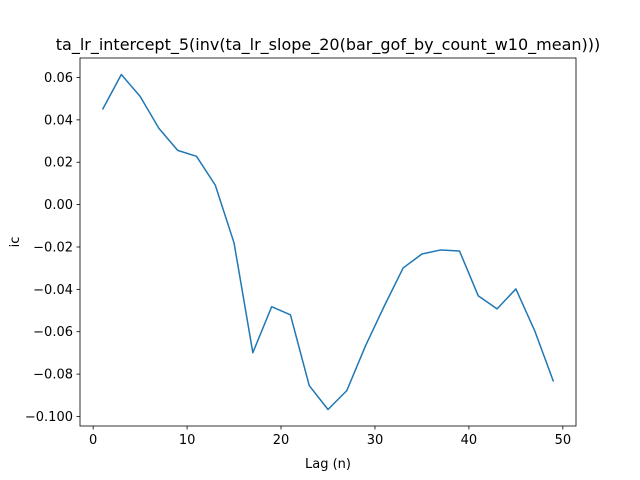  What do you see at coordinates (375, 440) in the screenshot?
I see `x-tick-label: 30` at bounding box center [375, 440].